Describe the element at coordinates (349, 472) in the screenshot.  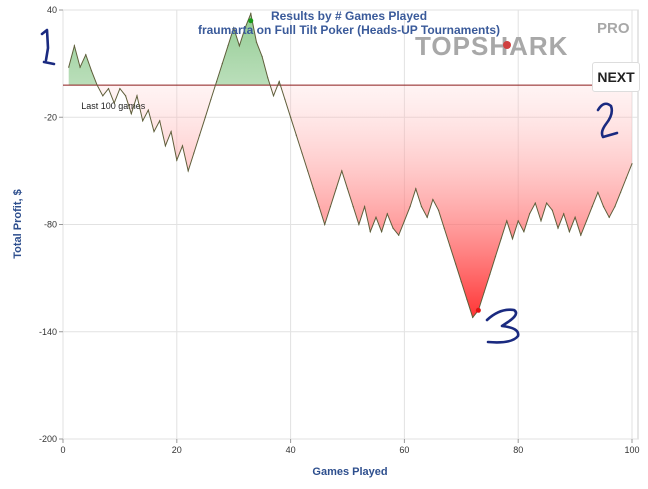
I see `x-axis-label: Games Played` at that location.